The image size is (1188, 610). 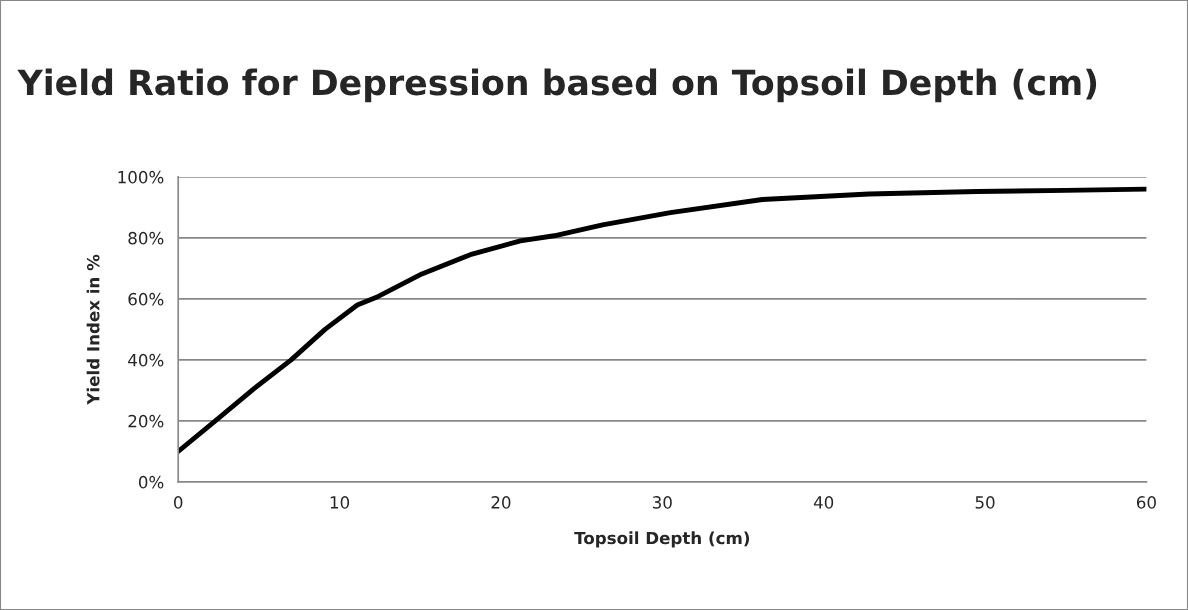 What do you see at coordinates (146, 421) in the screenshot?
I see `y-tick-label: 20%` at bounding box center [146, 421].